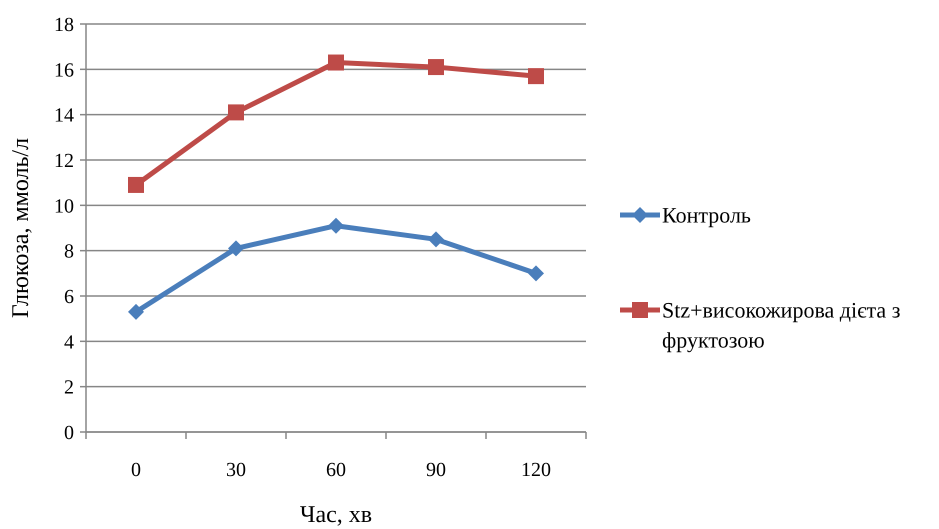 Image resolution: width=939 pixels, height=529 pixels. Describe the element at coordinates (781, 325) in the screenshot. I see `legend-label: Stz+високожирова дієта з фруктозою` at that location.